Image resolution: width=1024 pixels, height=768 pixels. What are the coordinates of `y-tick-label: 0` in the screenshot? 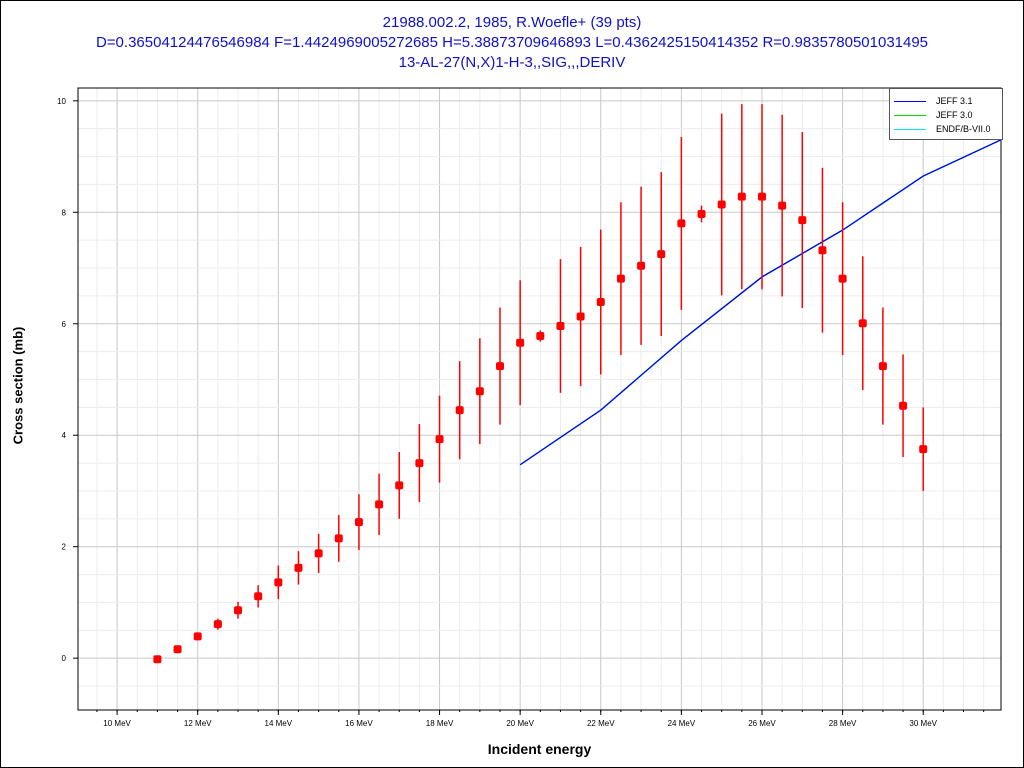 It's located at (64, 658).